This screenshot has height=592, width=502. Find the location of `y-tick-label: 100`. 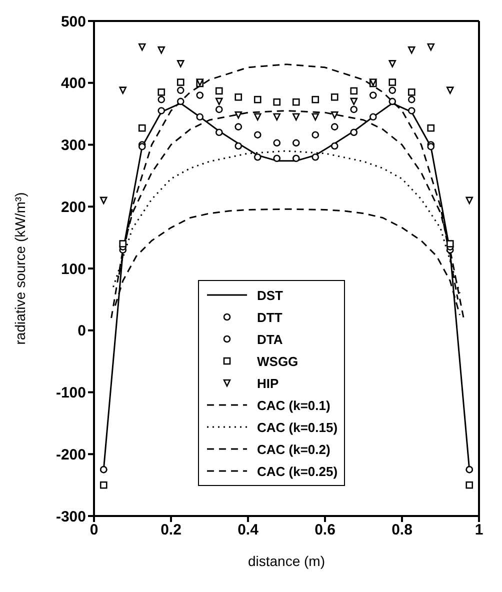

y-tick-label: 100 is located at coordinates (73, 269).